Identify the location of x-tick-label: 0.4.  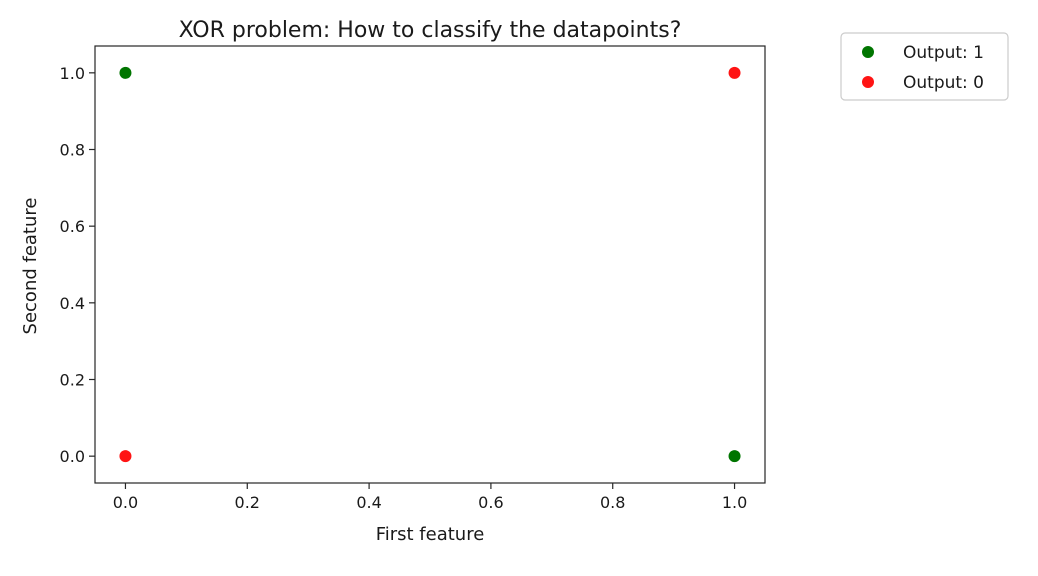
(368, 502).